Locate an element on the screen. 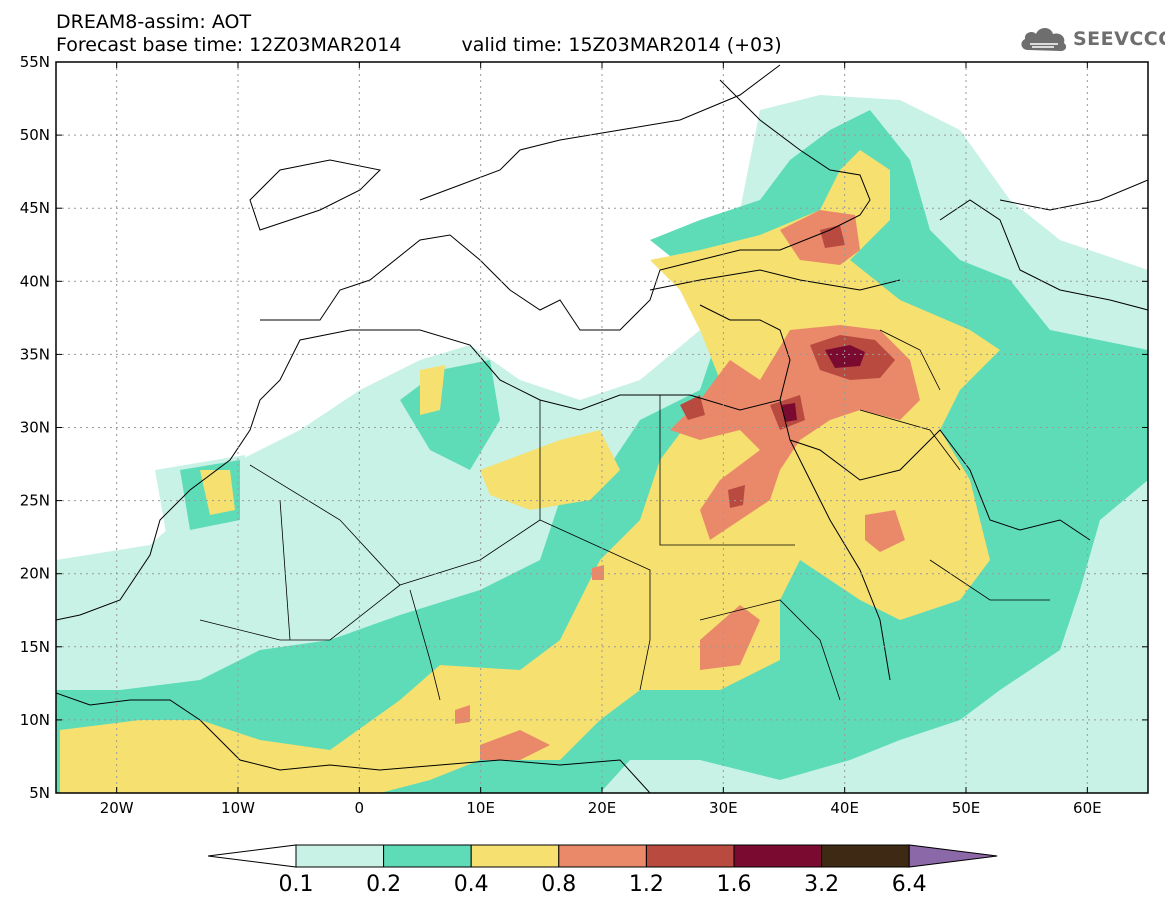 The height and width of the screenshot is (905, 1165). colorbar-label: 0.1 is located at coordinates (296, 884).